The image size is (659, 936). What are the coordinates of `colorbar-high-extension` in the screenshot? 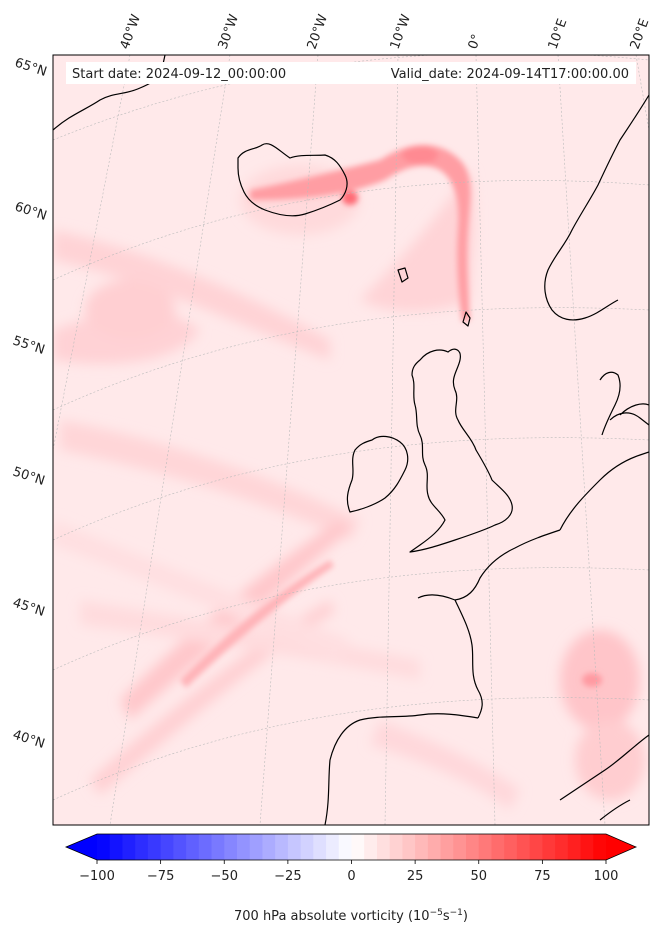 It's located at (621, 847).